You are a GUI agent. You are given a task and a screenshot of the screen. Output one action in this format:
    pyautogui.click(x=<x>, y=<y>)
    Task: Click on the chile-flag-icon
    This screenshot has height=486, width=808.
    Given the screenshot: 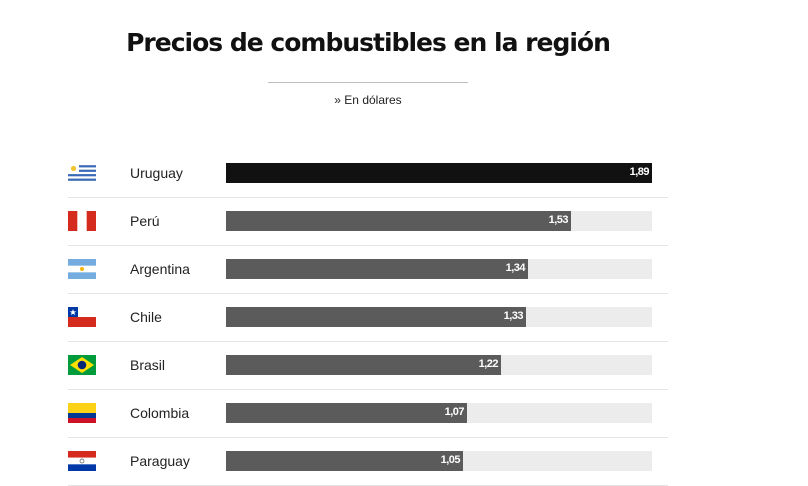 What is the action you would take?
    pyautogui.click(x=82, y=317)
    